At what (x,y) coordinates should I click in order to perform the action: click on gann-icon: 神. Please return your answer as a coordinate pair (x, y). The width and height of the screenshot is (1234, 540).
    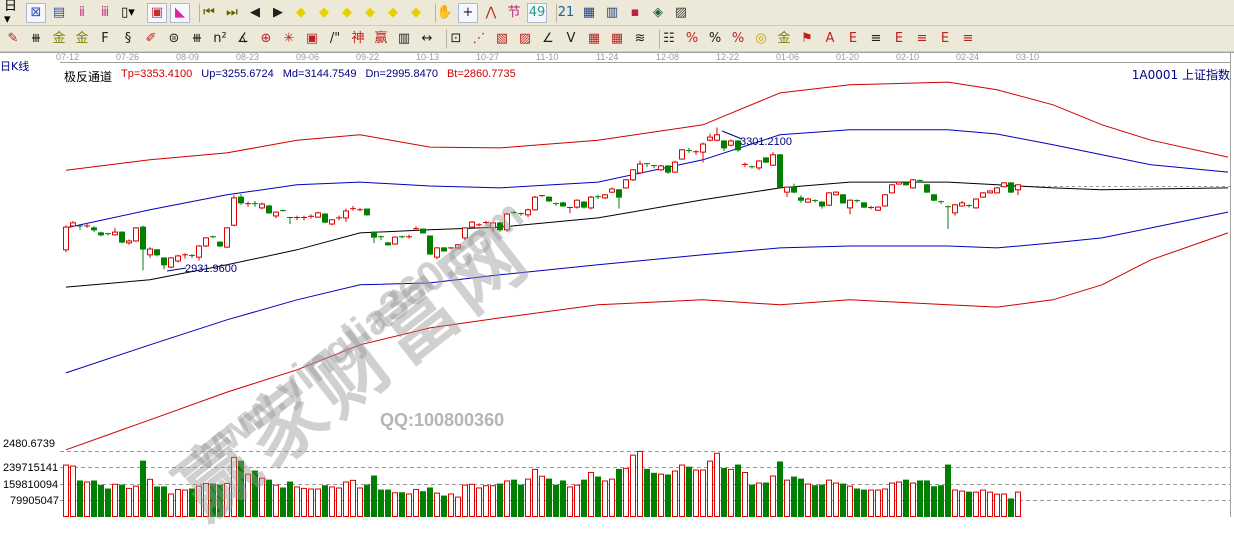
    Looking at the image, I should click on (358, 38).